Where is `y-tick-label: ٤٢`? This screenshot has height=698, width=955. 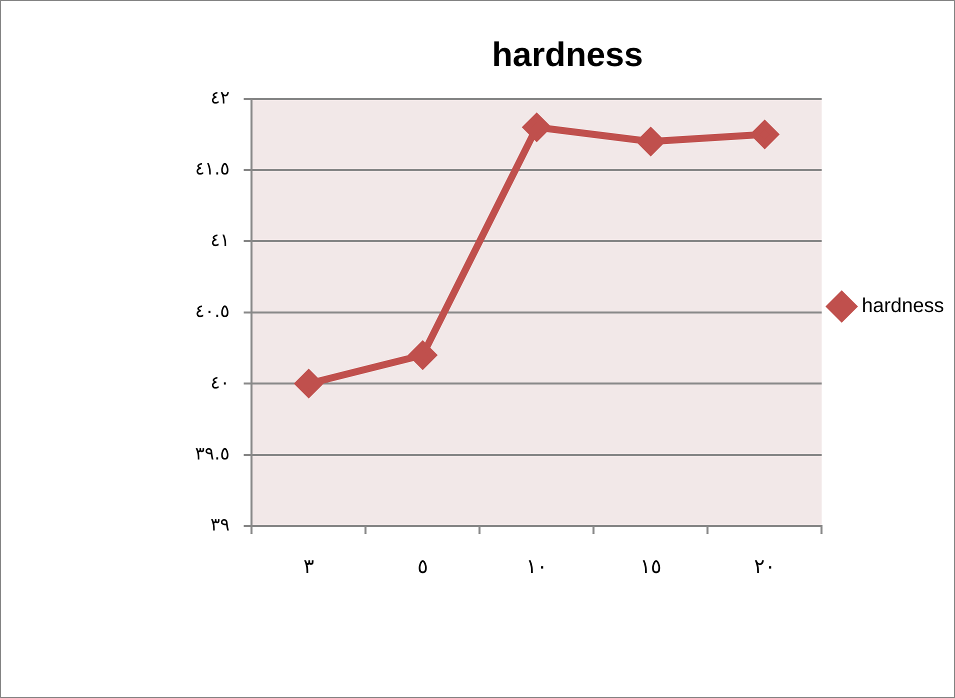
y-tick-label: ٤٢ is located at coordinates (220, 97).